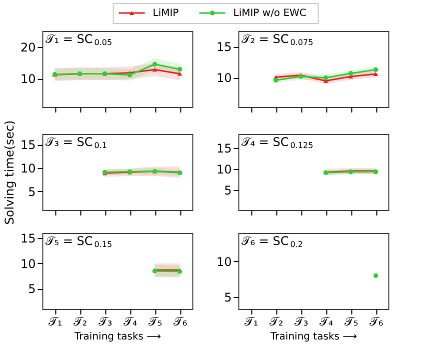 Image resolution: width=423 pixels, height=363 pixels. What do you see at coordinates (165, 13) in the screenshot?
I see `legend-label: LiMIP` at bounding box center [165, 13].